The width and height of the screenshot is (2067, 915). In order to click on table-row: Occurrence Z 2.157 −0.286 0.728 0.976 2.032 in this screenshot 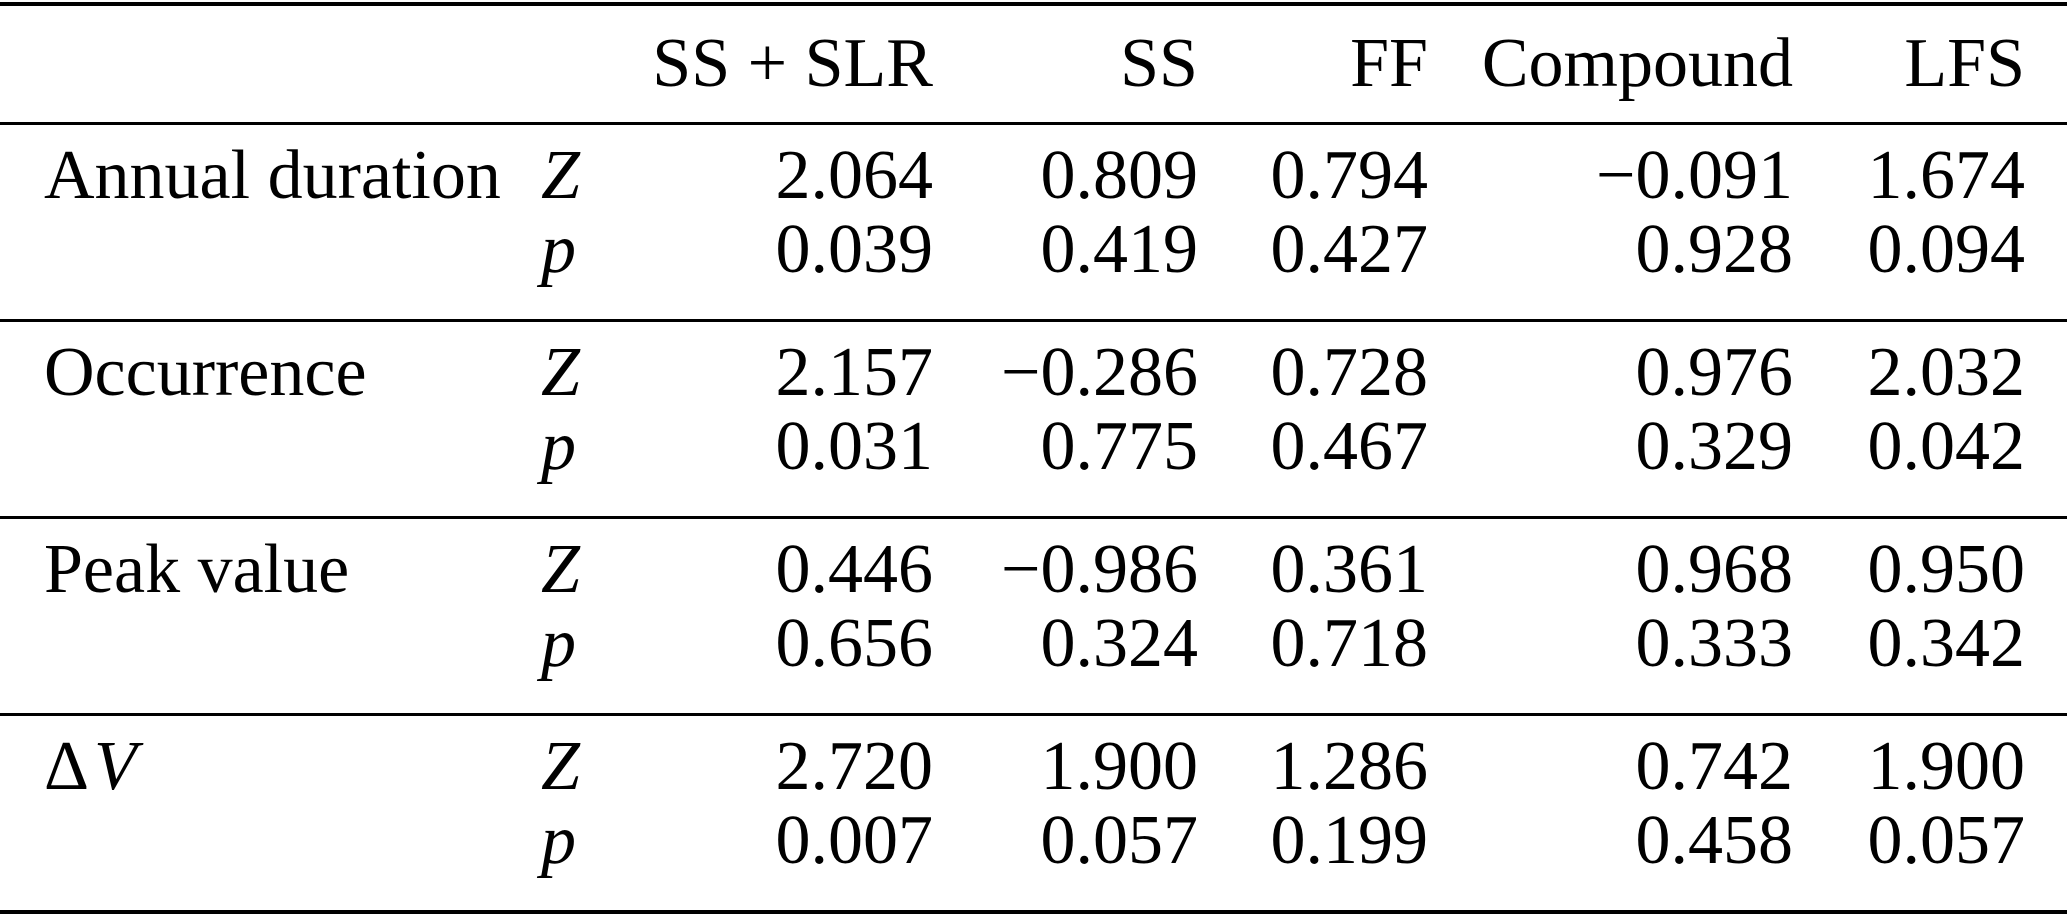, I will do `click(1033, 366)`.